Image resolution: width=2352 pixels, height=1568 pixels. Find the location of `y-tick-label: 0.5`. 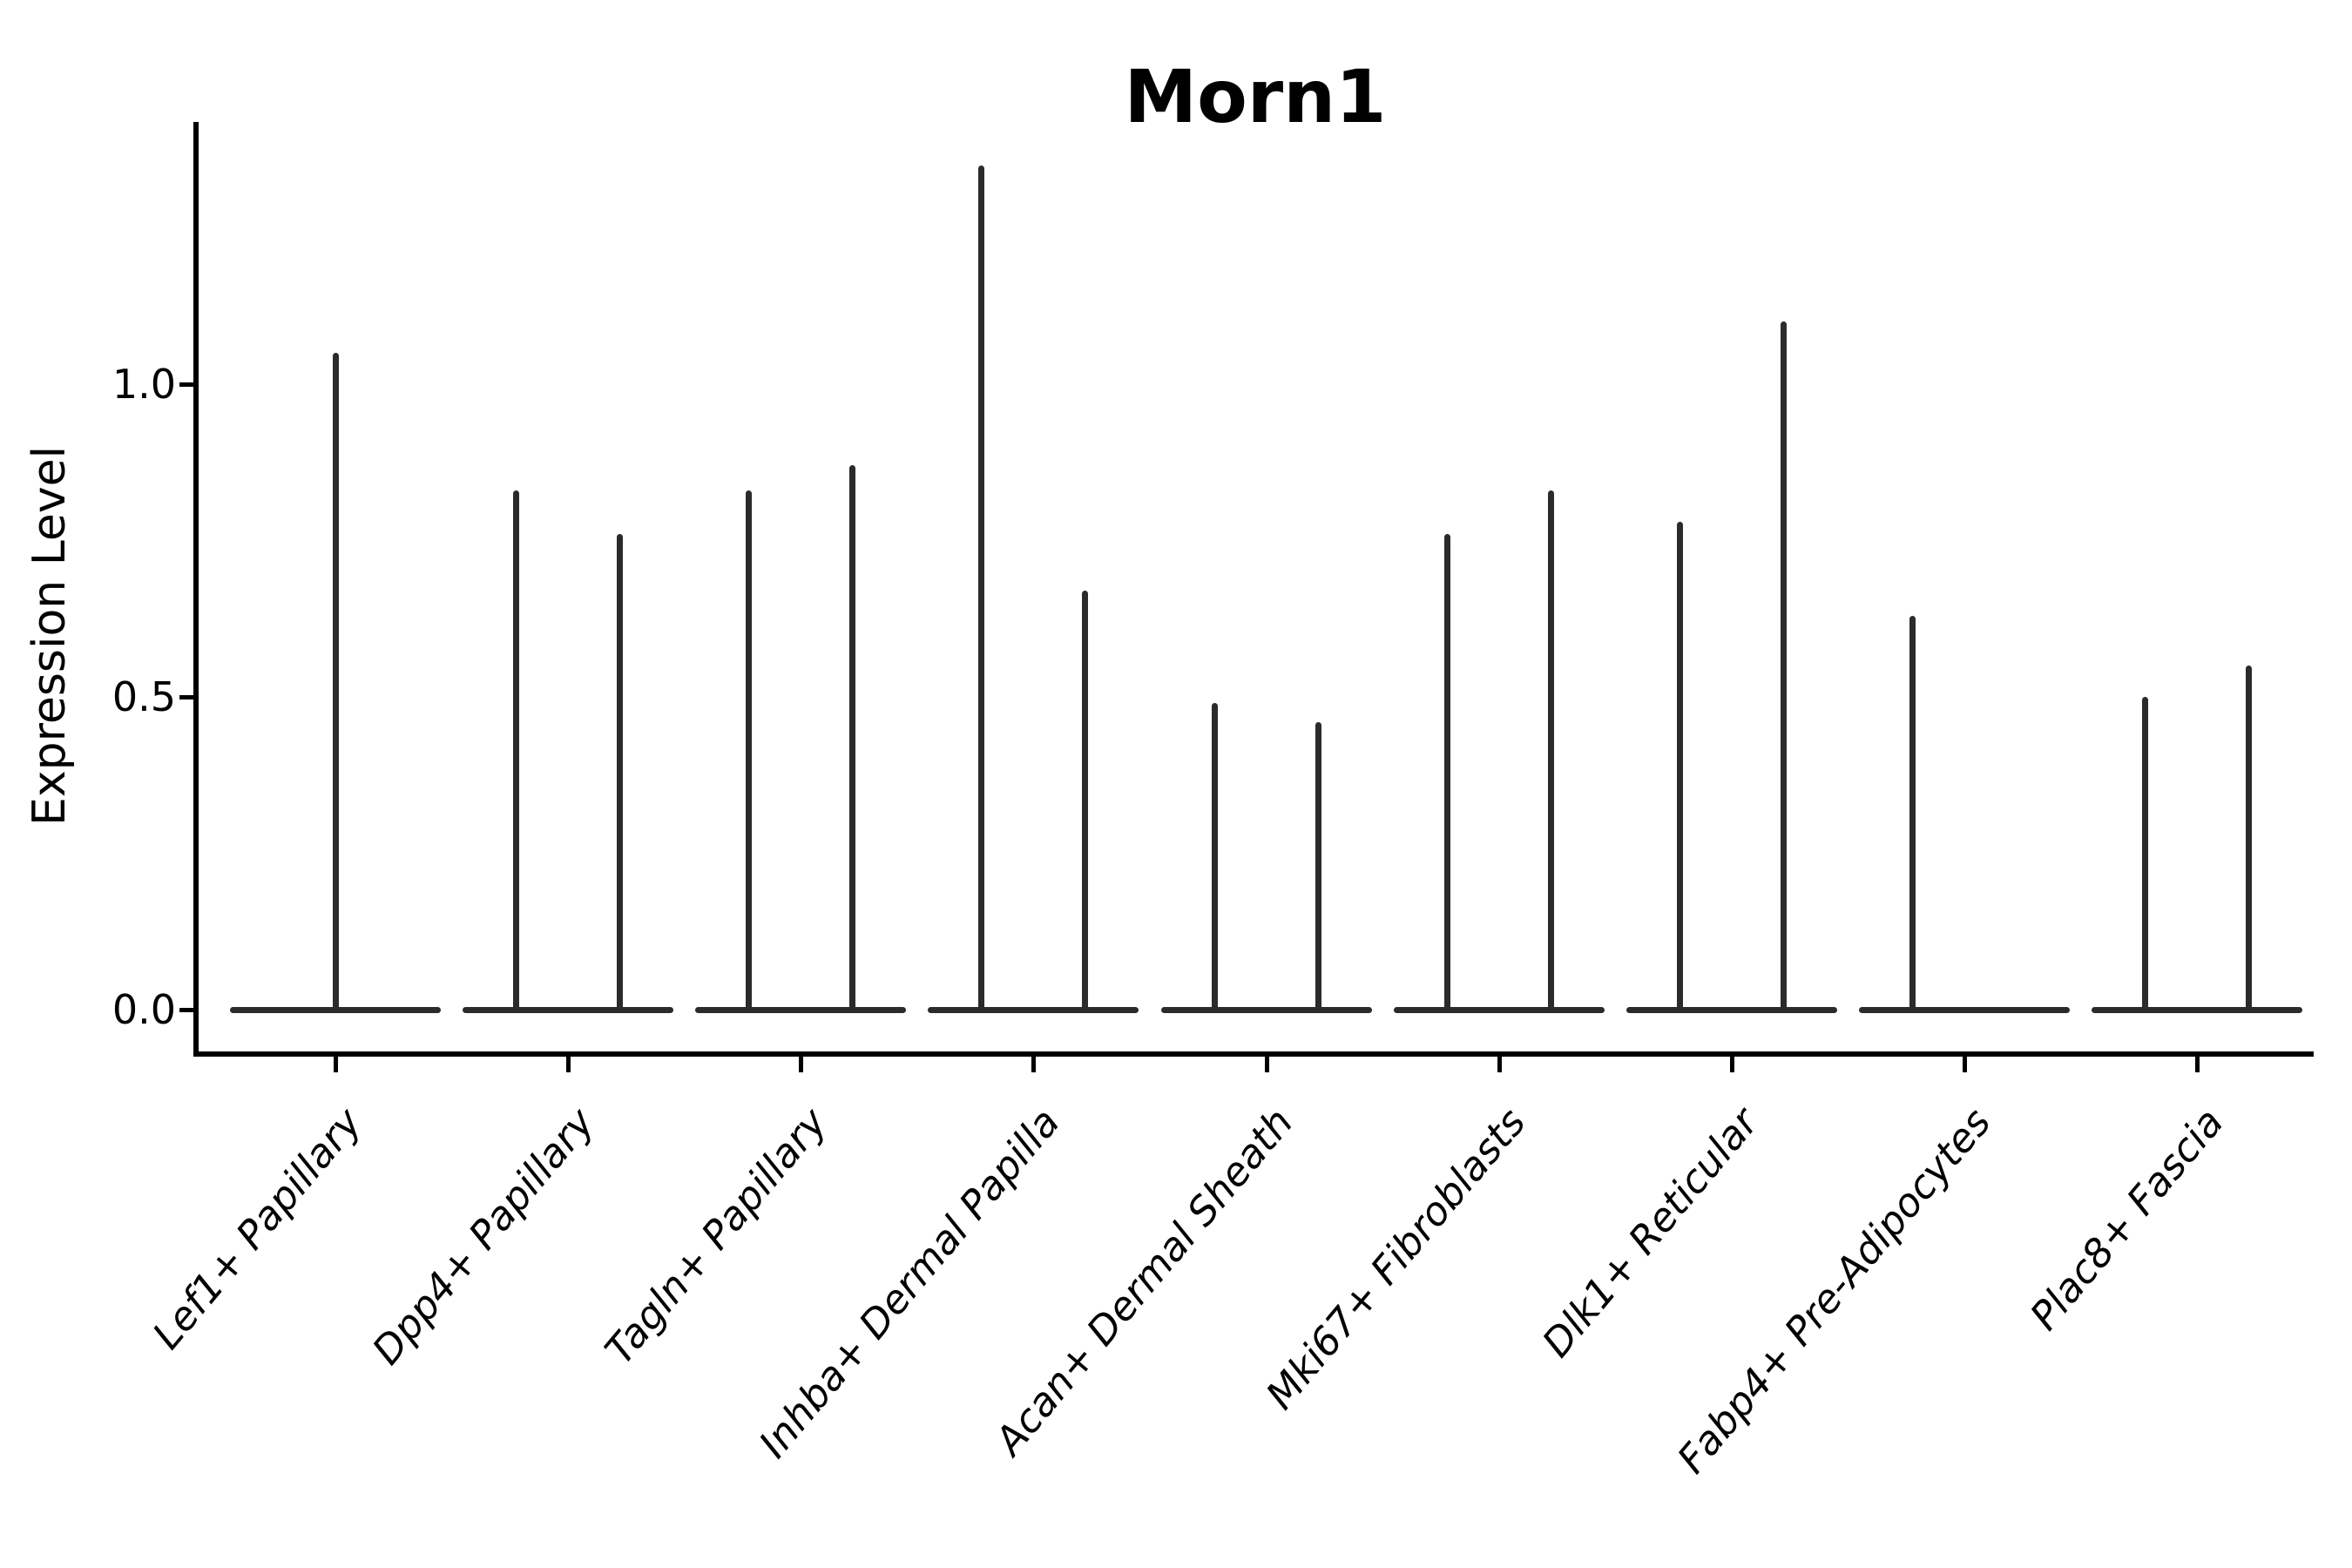

y-tick-label: 0.5 is located at coordinates (144, 697).